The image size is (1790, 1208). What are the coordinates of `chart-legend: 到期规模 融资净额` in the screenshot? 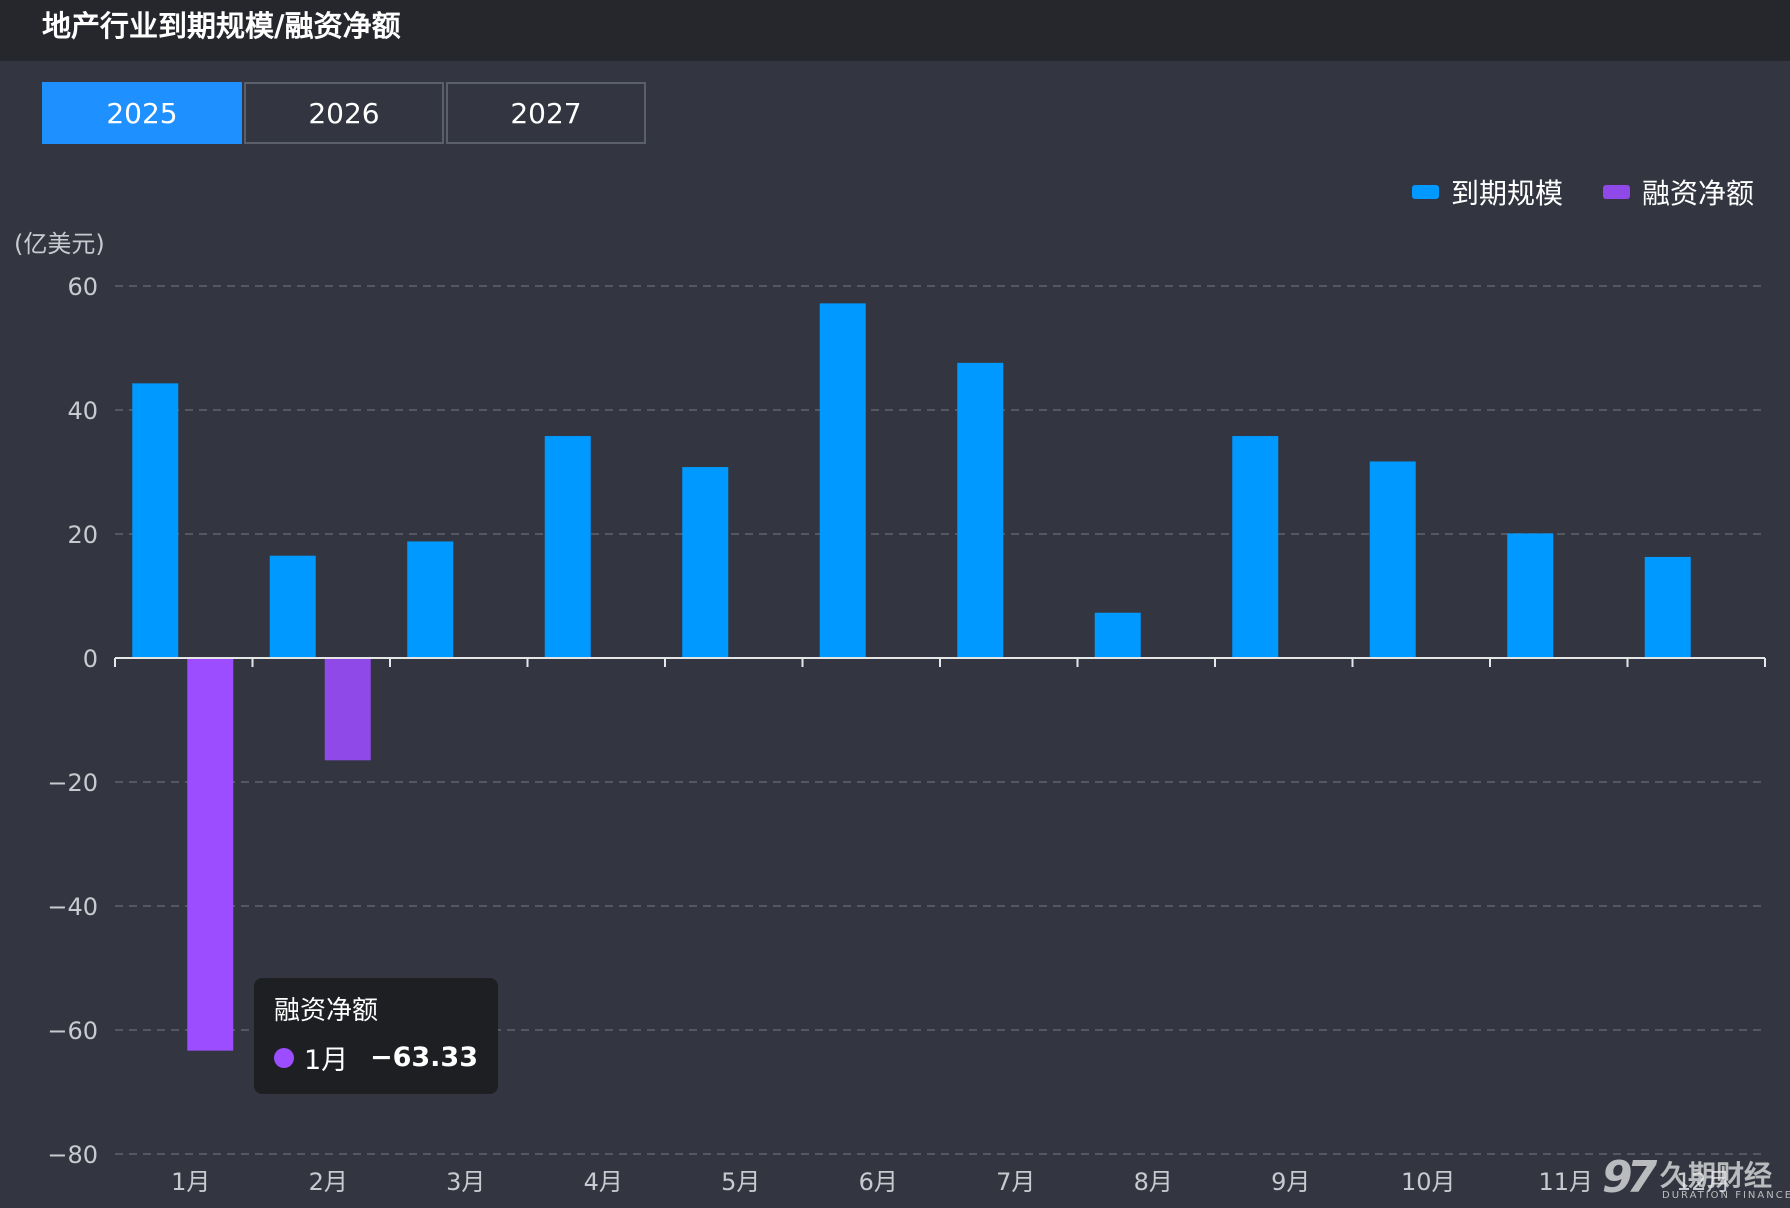 It's located at (1563, 192).